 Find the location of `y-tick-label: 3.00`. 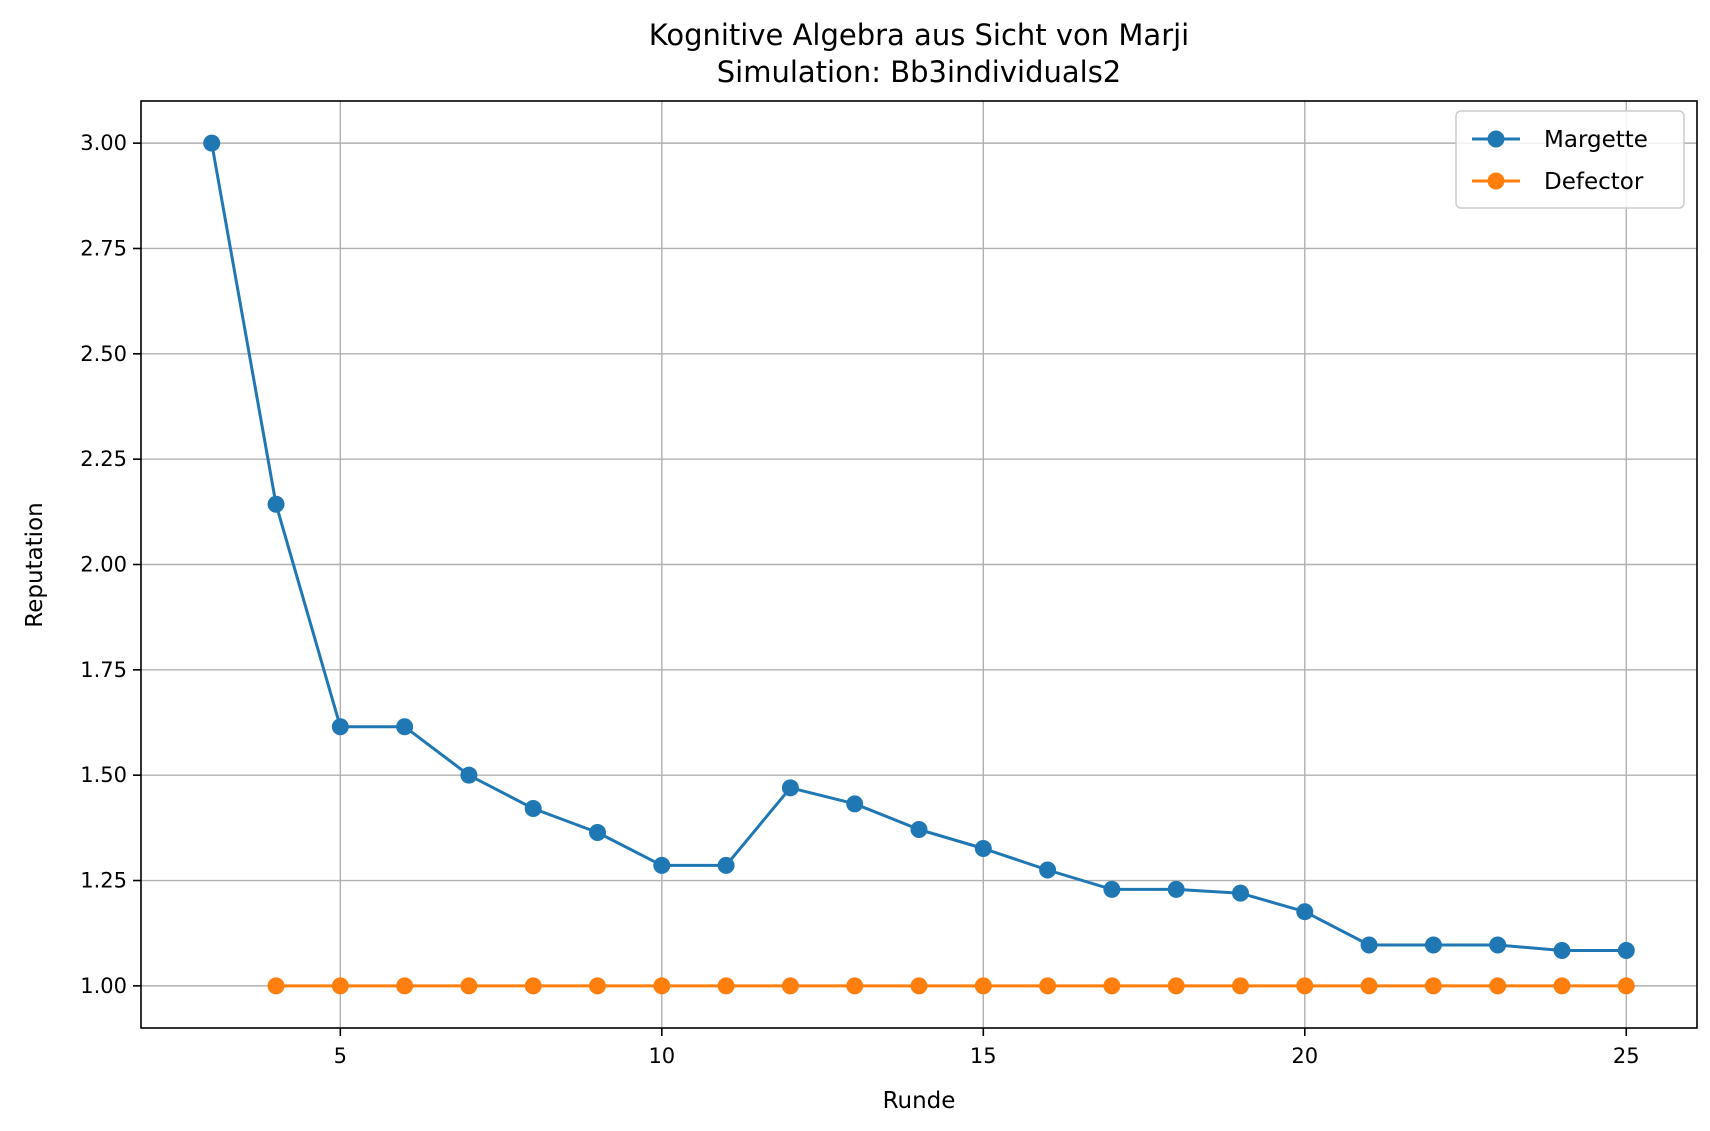

y-tick-label: 3.00 is located at coordinates (103, 143).